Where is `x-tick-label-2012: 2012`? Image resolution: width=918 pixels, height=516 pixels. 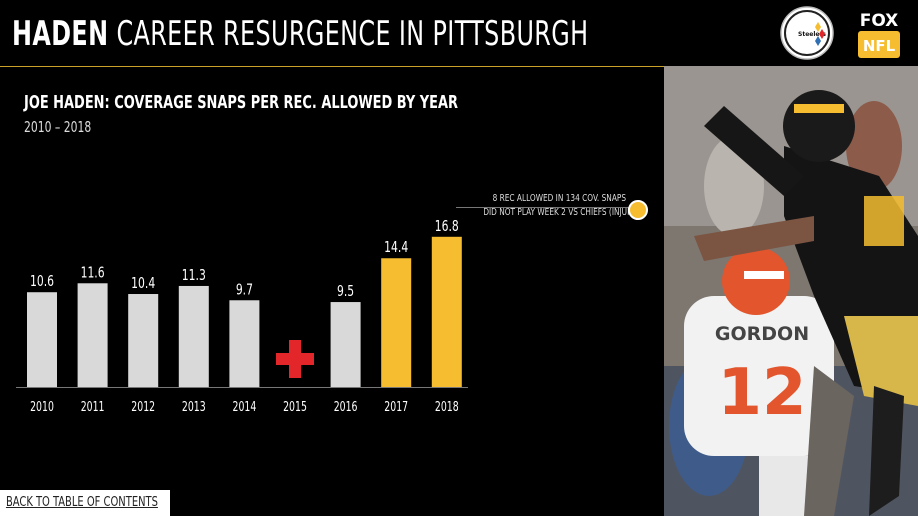
x-tick-label-2012: 2012 is located at coordinates (143, 406).